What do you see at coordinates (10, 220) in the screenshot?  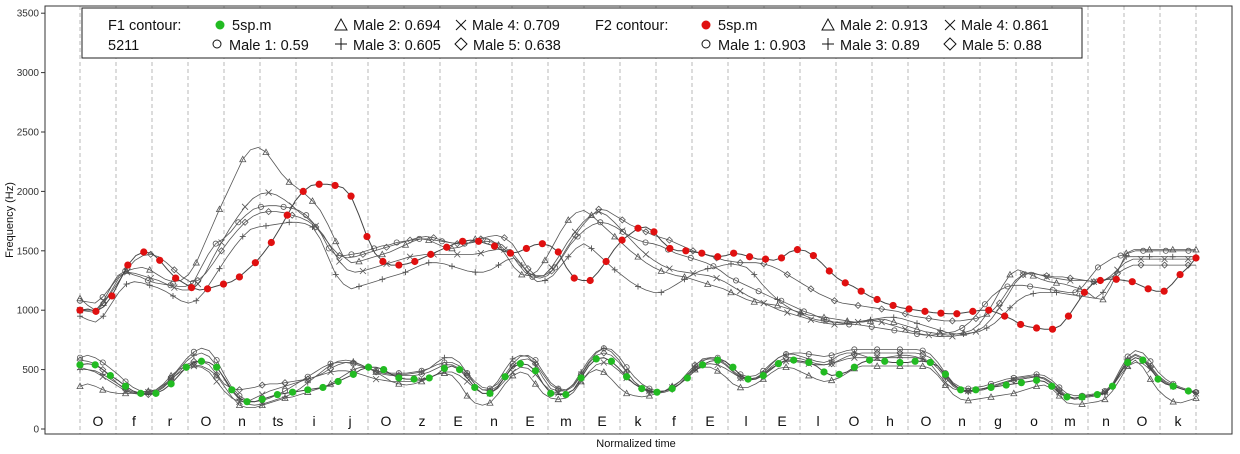 I see `y-axis-label: Frequency (Hz)` at bounding box center [10, 220].